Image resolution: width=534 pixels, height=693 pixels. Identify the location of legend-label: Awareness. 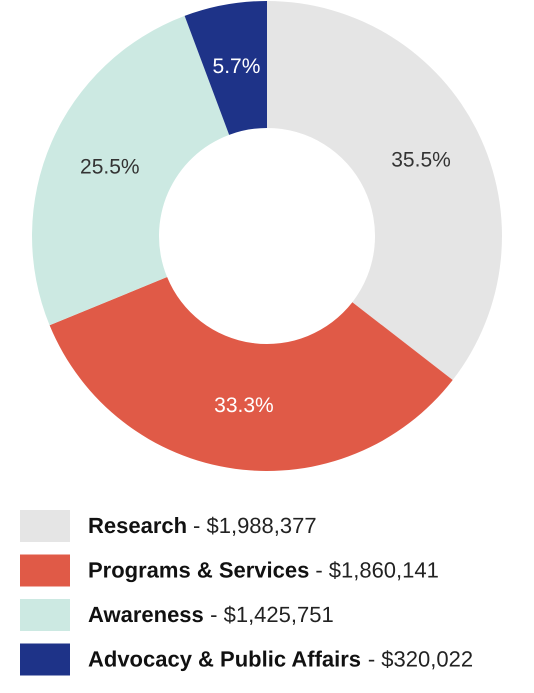
(146, 614).